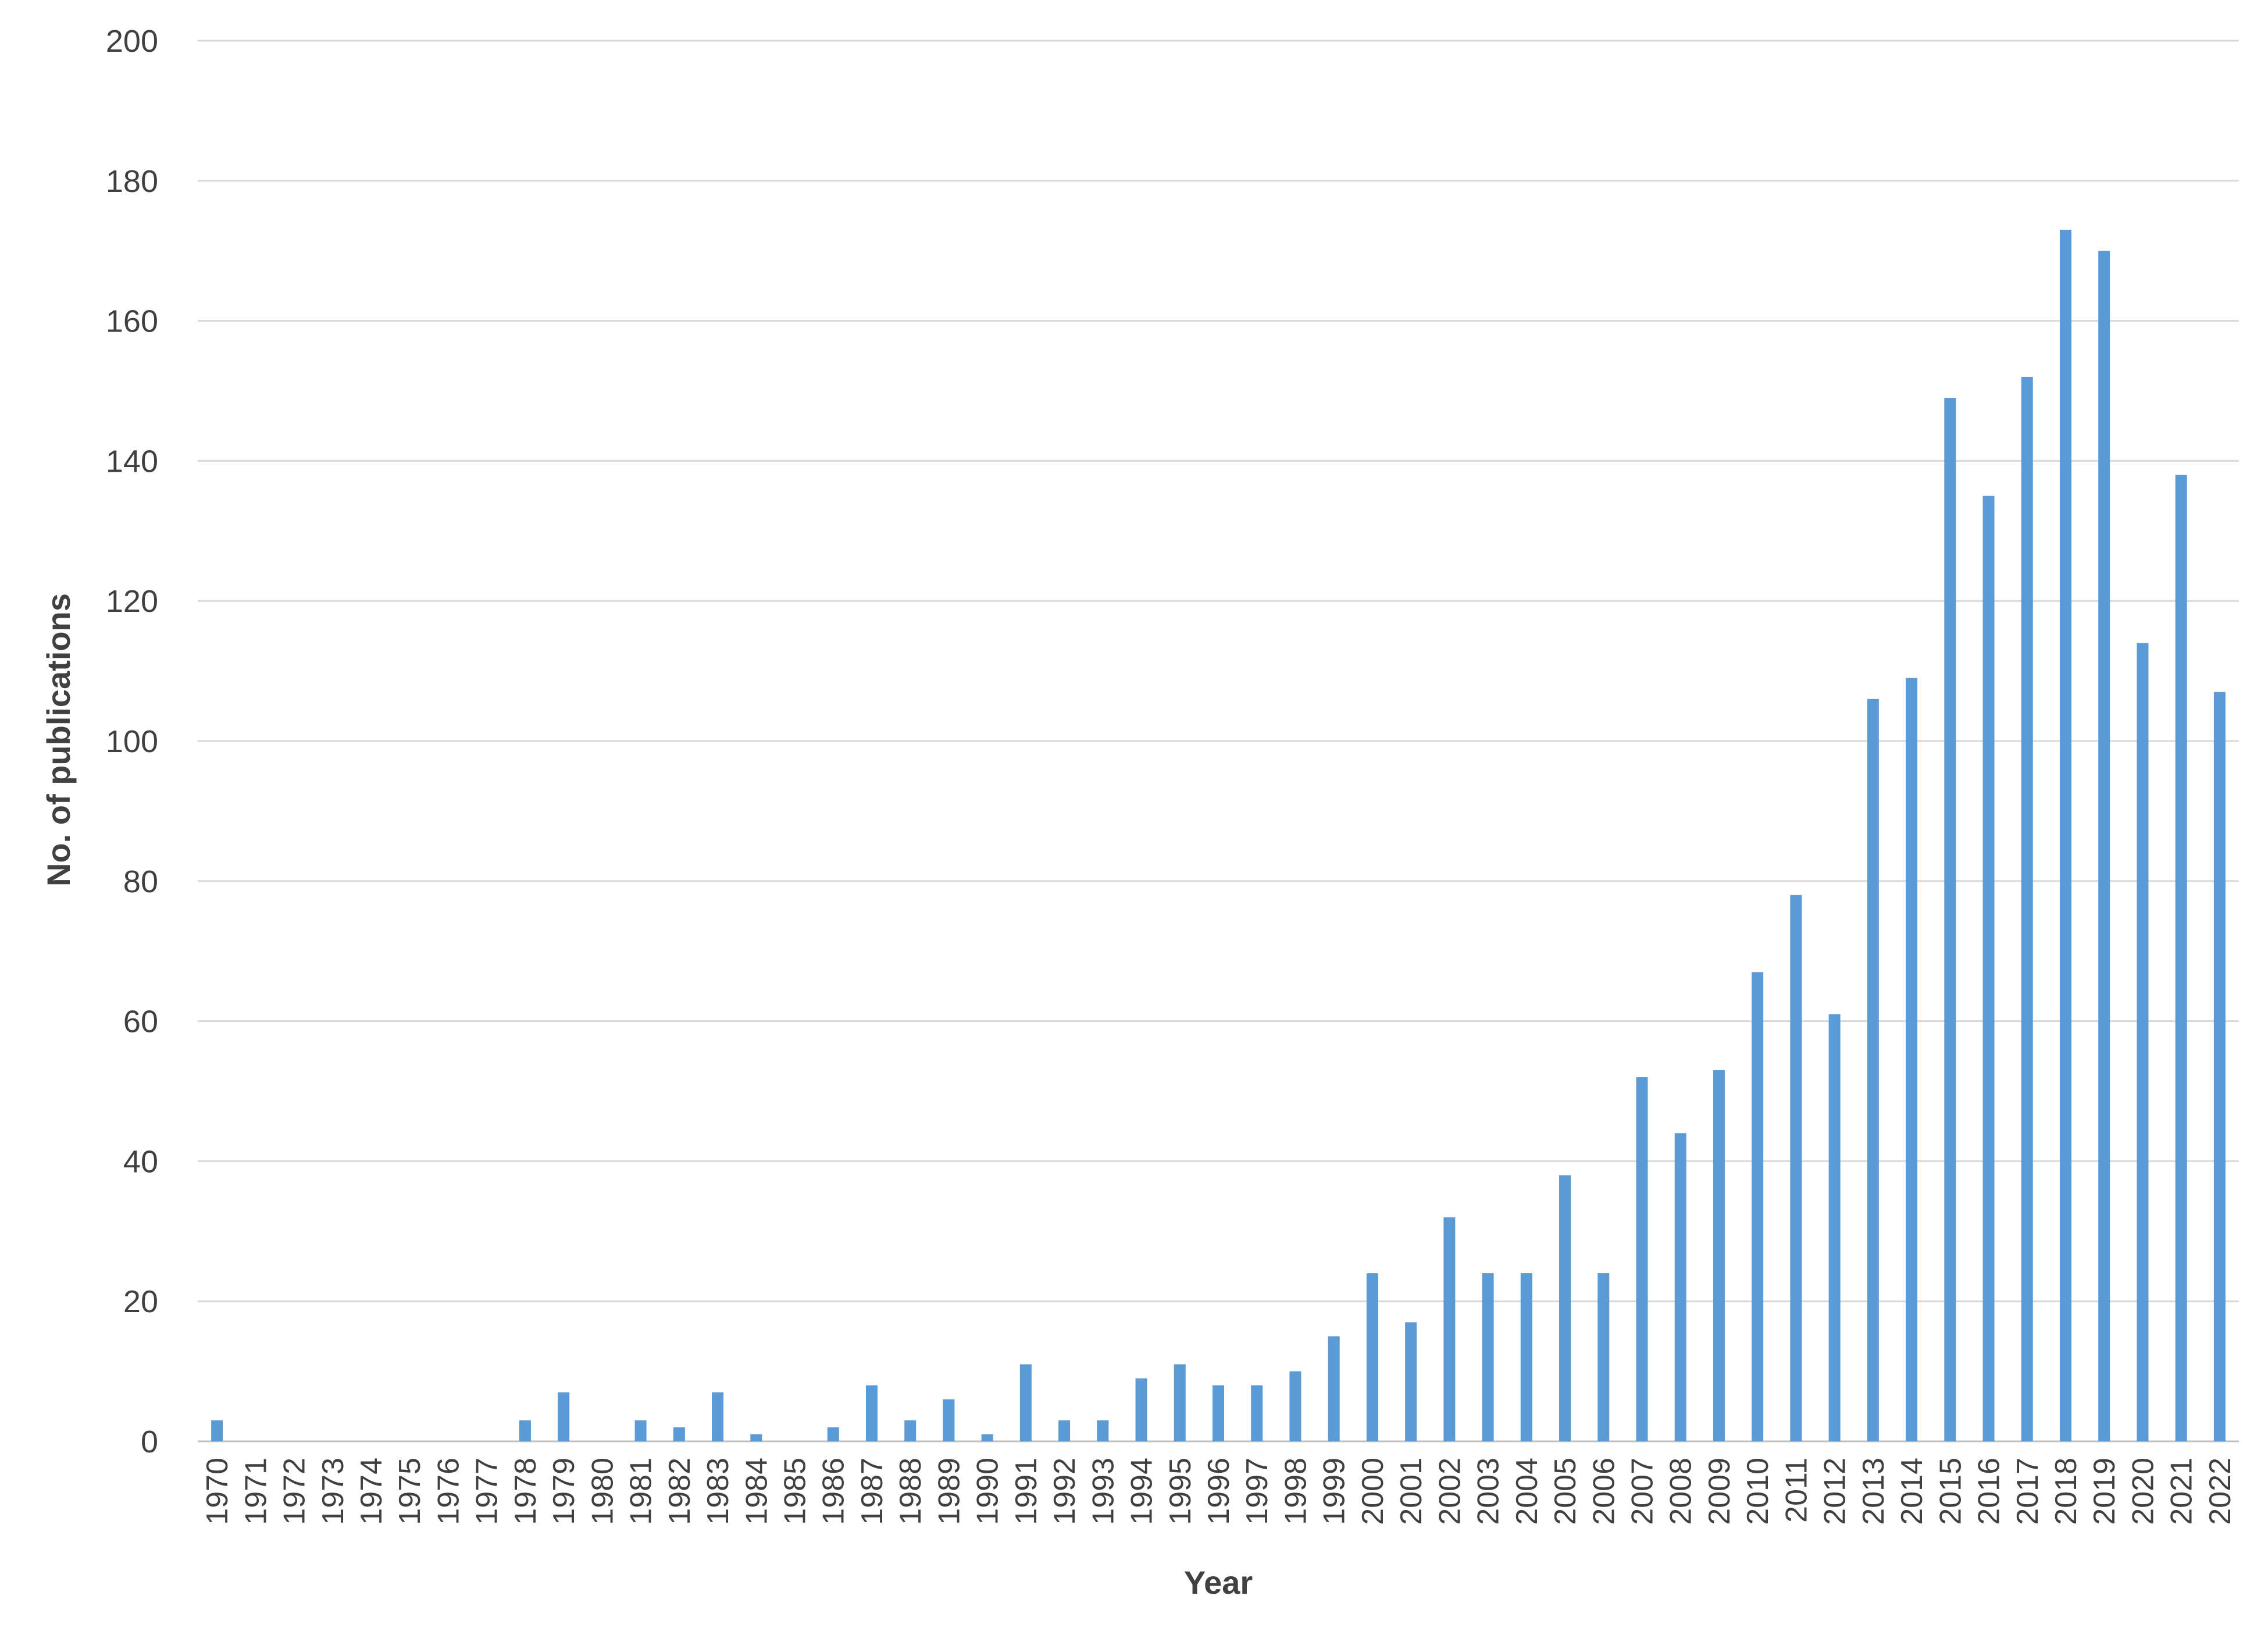  What do you see at coordinates (602, 1491) in the screenshot?
I see `x-tick-label: 1980` at bounding box center [602, 1491].